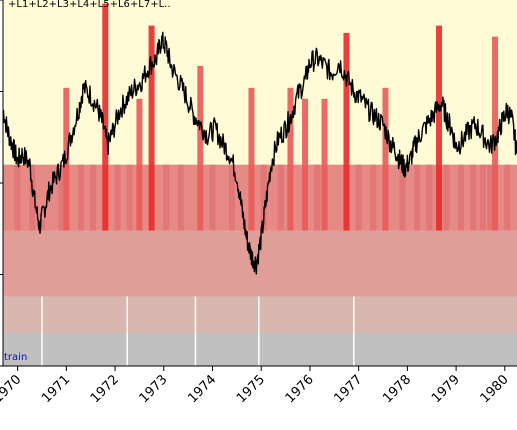 The width and height of the screenshot is (517, 430). I want to click on train-band-label: train, so click(15, 357).